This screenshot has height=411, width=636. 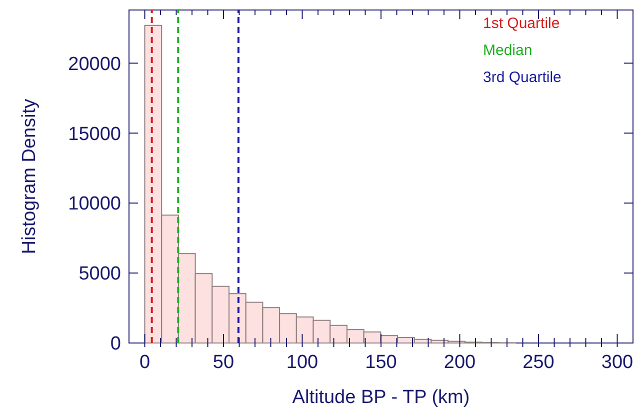 I want to click on y-tick-label: 5000, so click(x=99, y=274).